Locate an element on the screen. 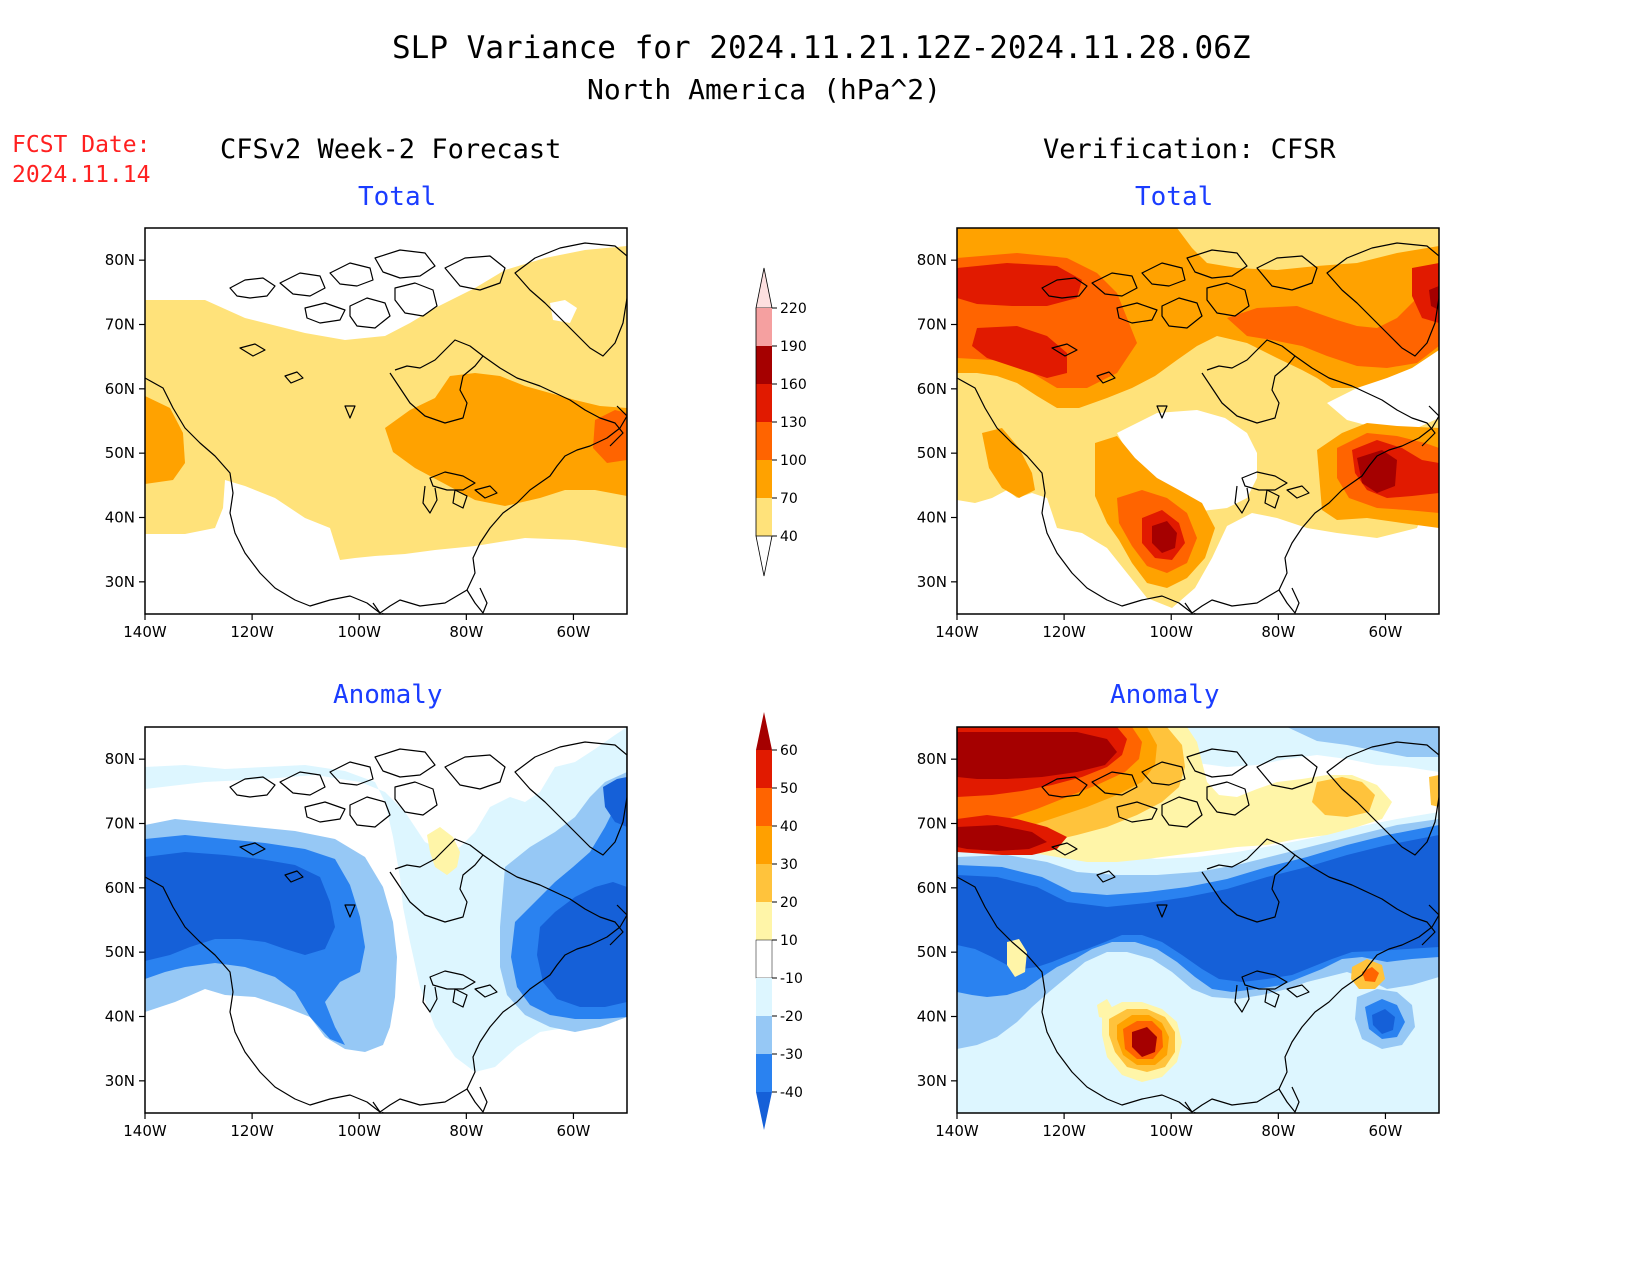  shading-m40-east-cell is located at coordinates (1383, 1021).